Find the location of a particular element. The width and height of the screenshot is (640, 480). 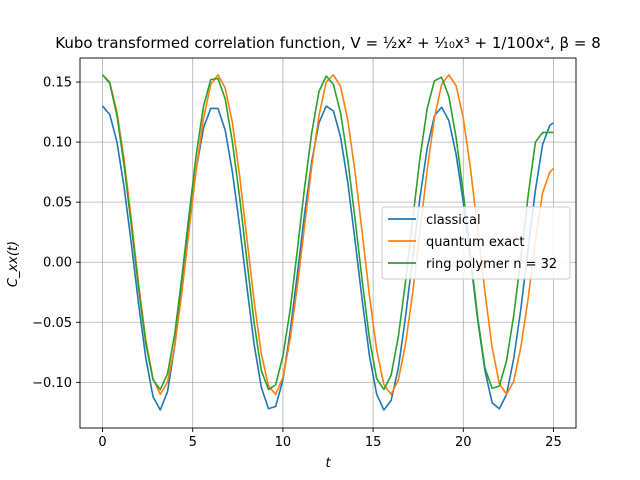

x-axis-label: t is located at coordinates (328, 463).